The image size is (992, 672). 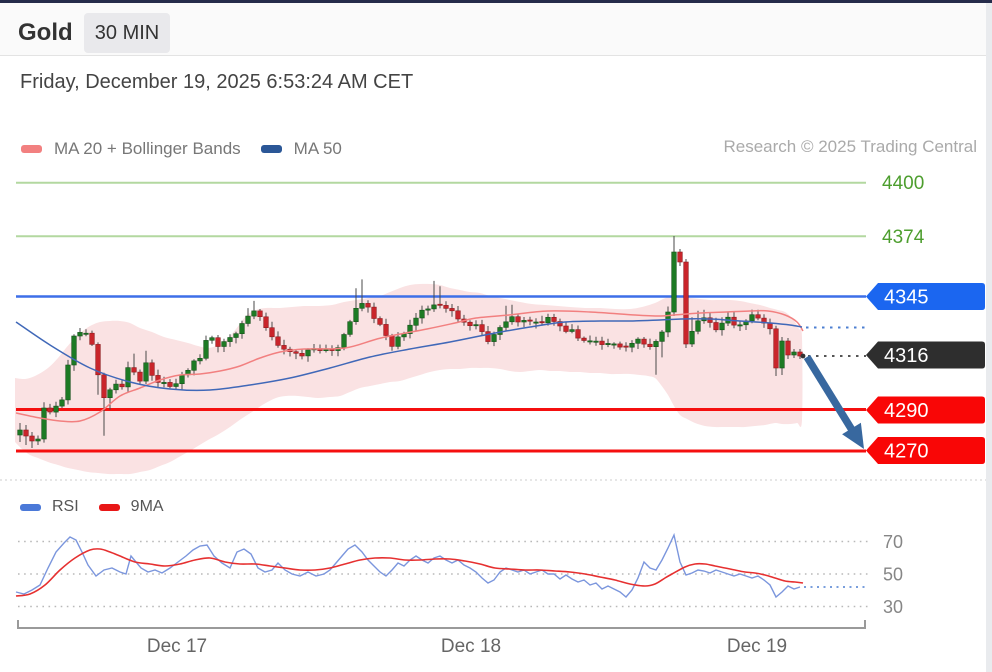 What do you see at coordinates (757, 646) in the screenshot?
I see `svg-text: Dec 19` at bounding box center [757, 646].